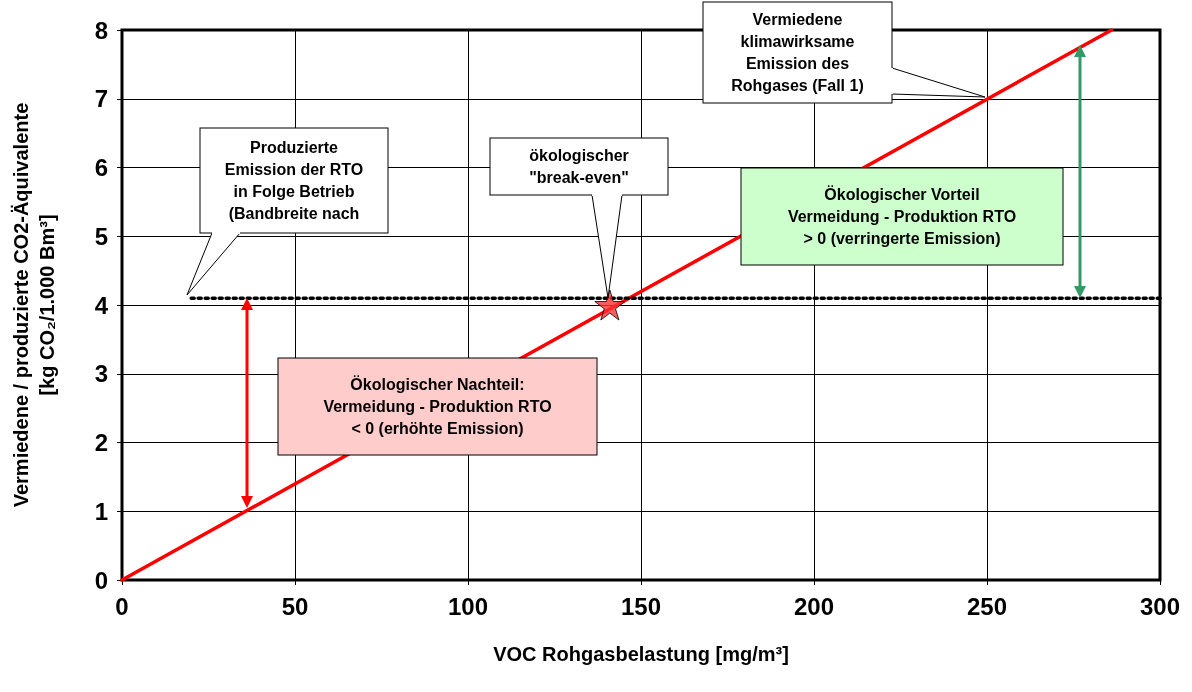 Image resolution: width=1192 pixels, height=692 pixels. Describe the element at coordinates (579, 166) in the screenshot. I see `annotation: ökologischer "break-even"` at that location.